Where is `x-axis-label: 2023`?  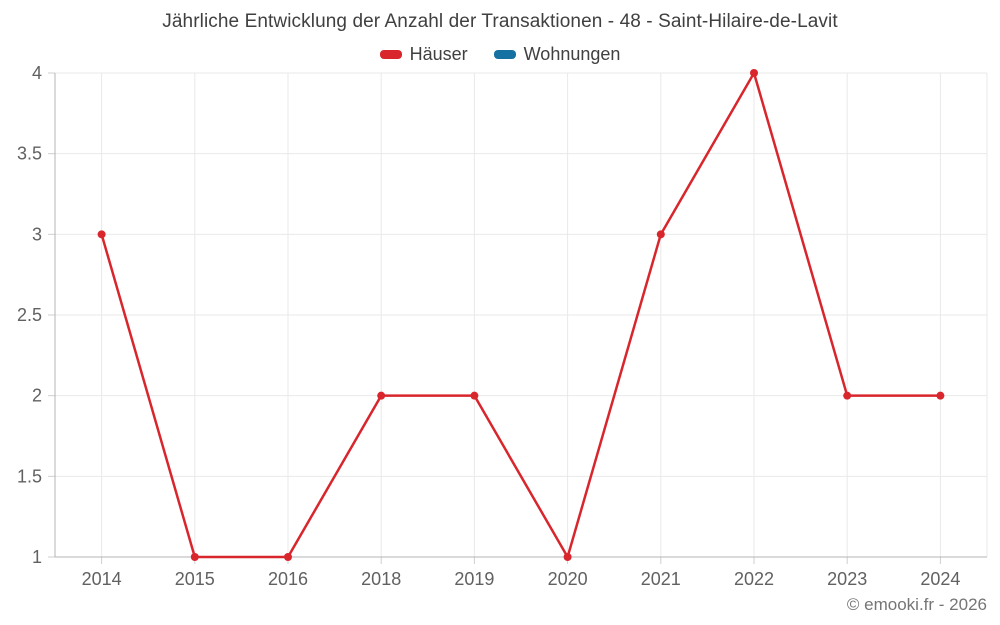 x-axis-label: 2023 is located at coordinates (847, 579).